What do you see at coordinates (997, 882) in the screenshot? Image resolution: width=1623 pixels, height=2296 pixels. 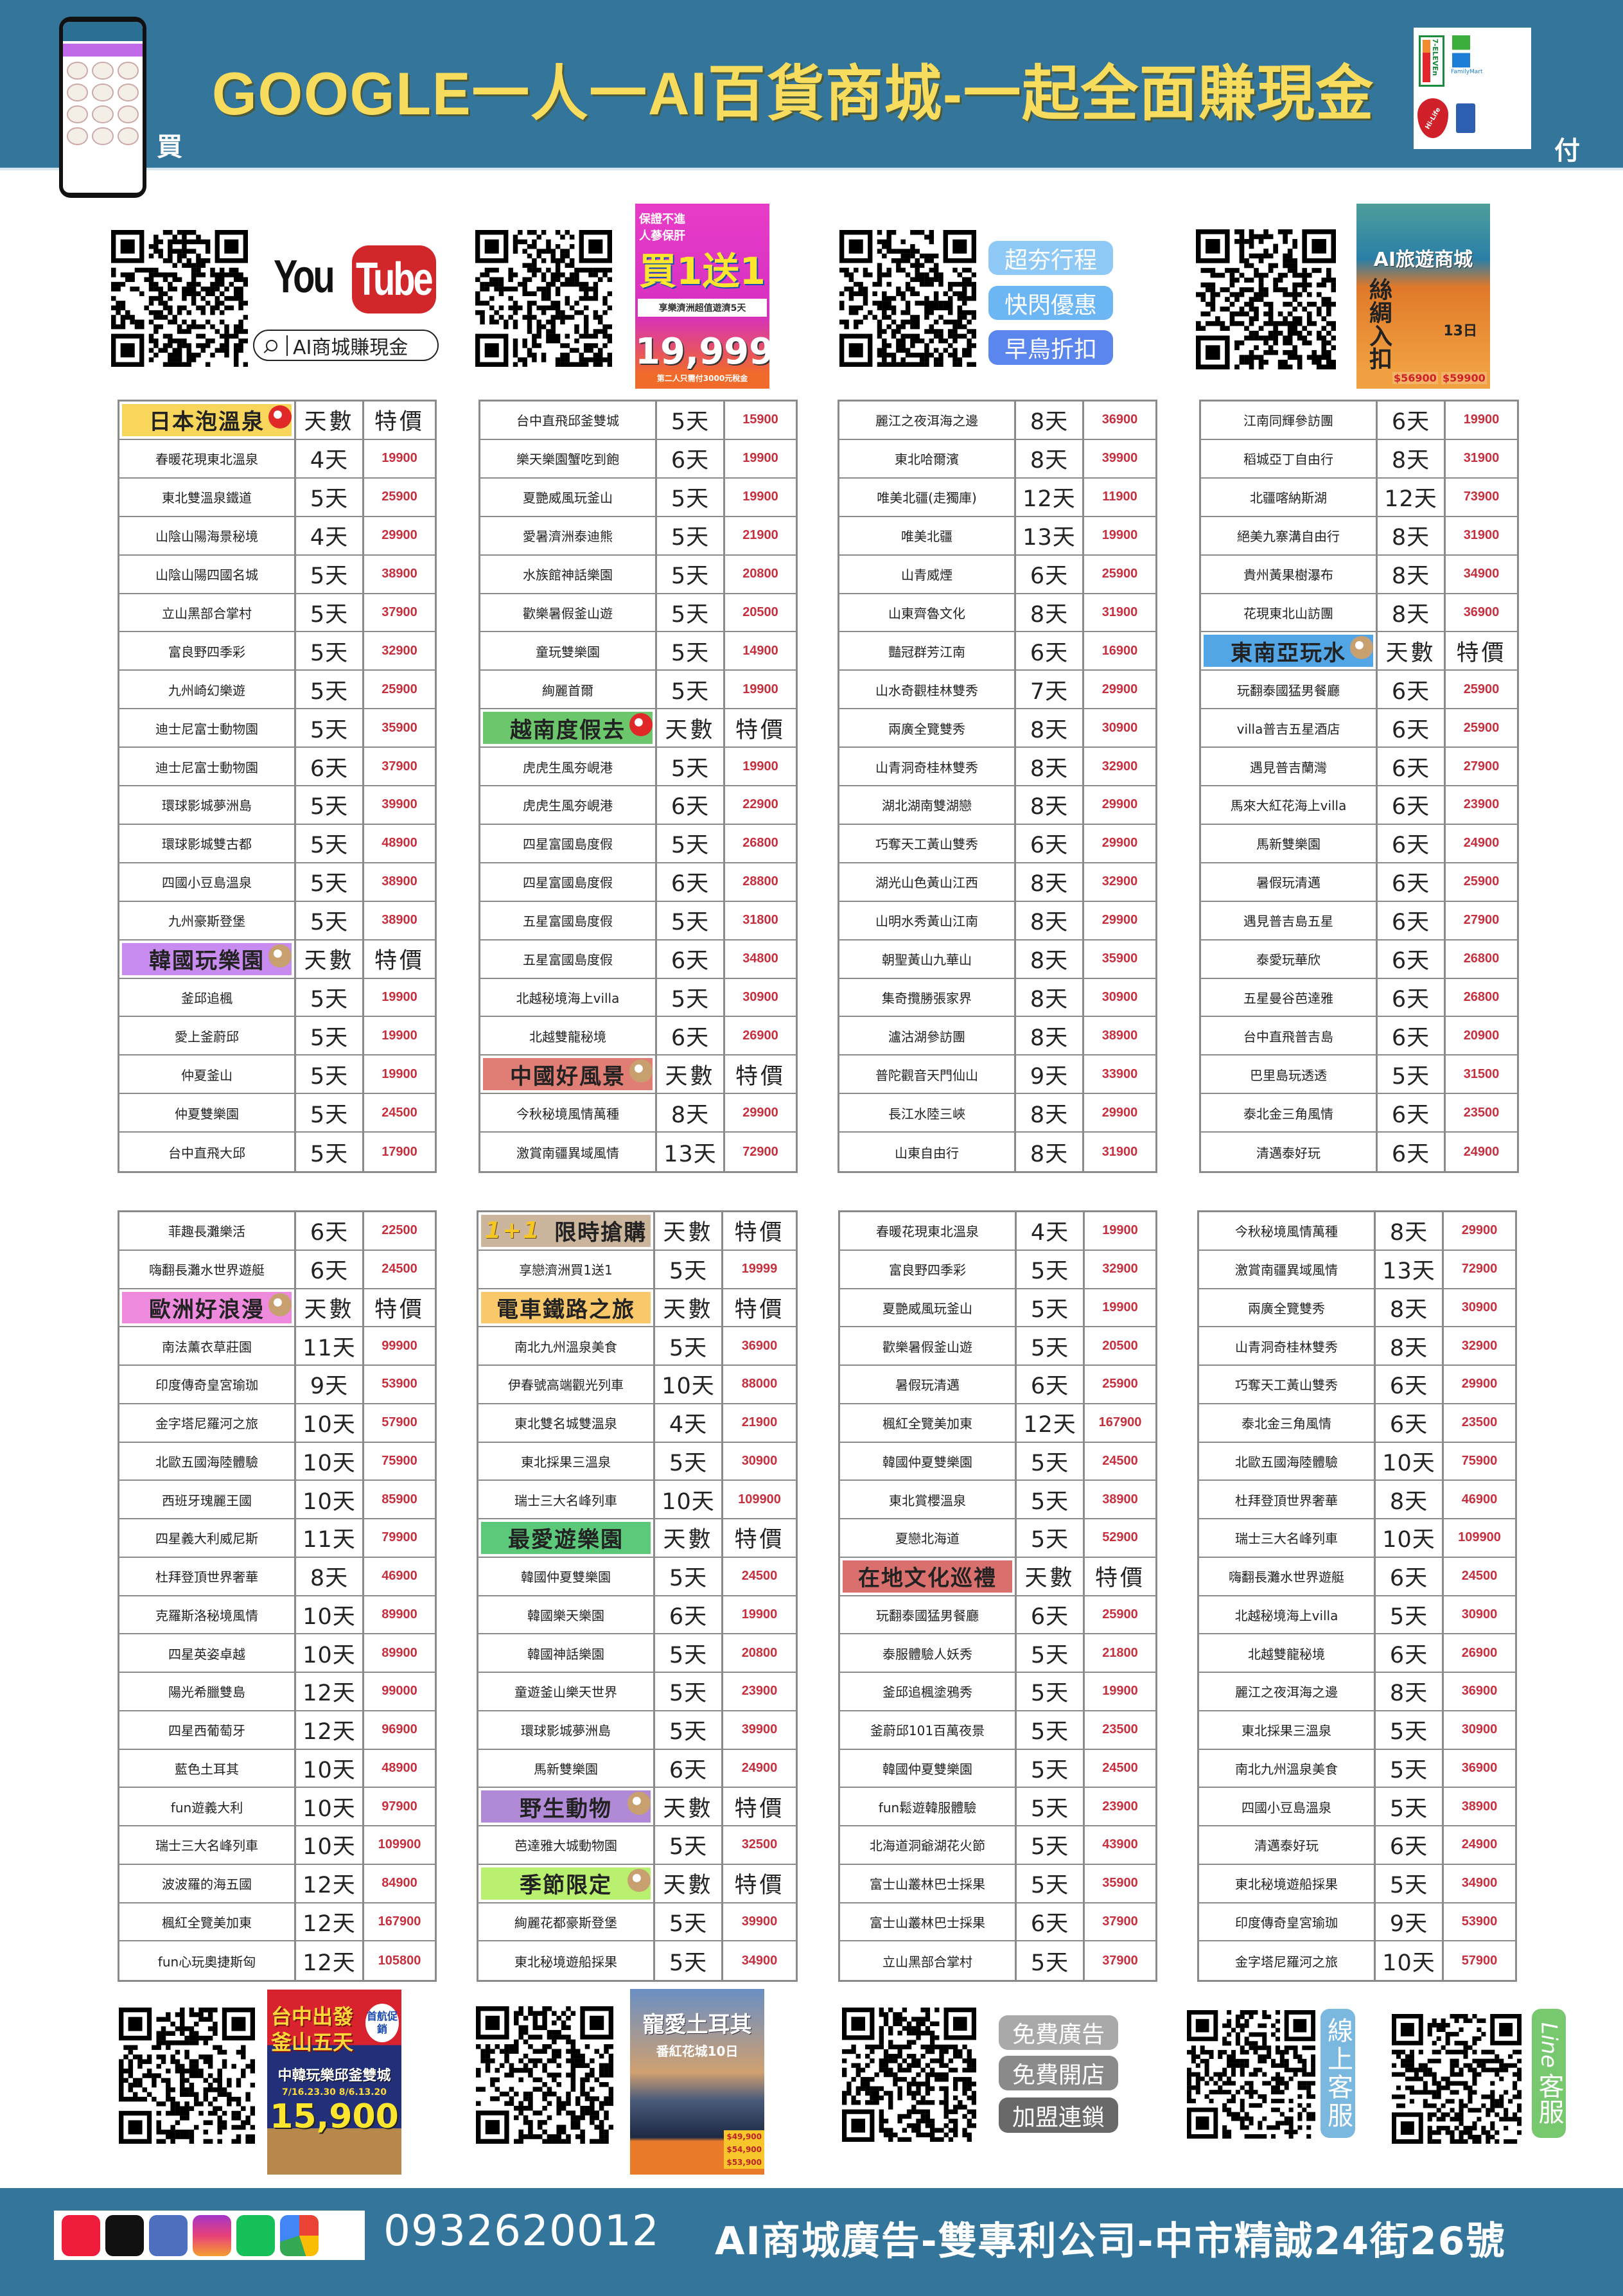 I see `table-row: 湖光山色黃山江西 8天 32900` at bounding box center [997, 882].